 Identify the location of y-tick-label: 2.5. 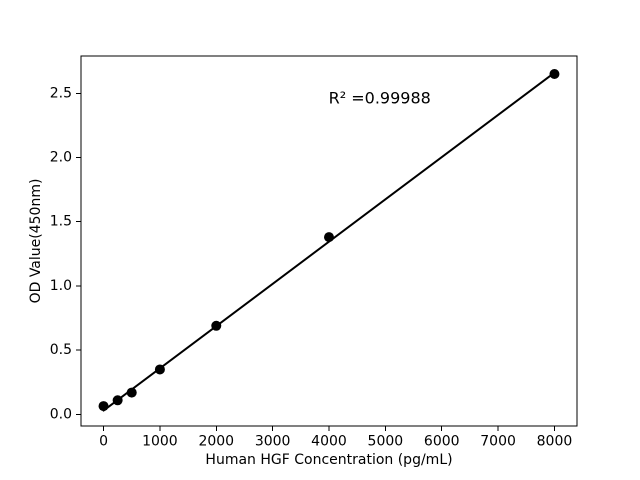
(61, 93).